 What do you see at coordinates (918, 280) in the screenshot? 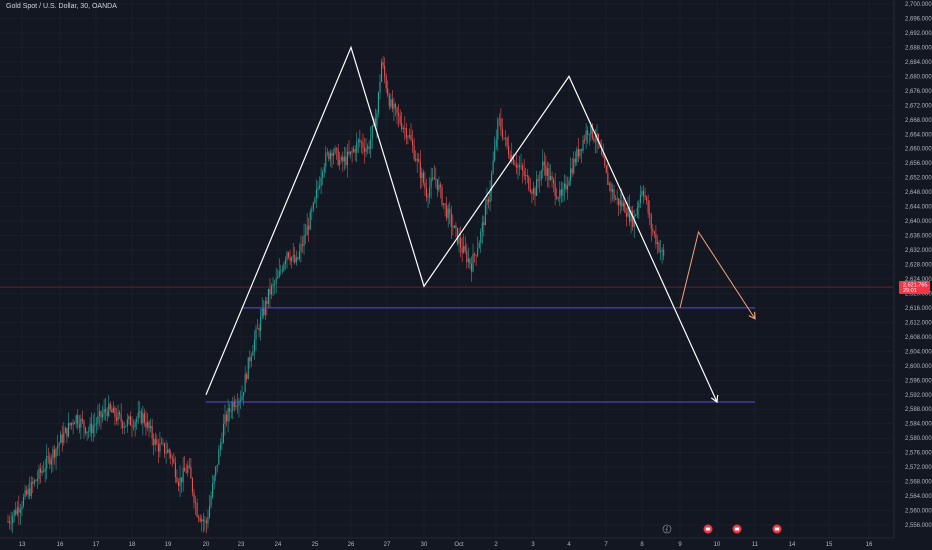
I see `price-axis-label: 2,624.000` at bounding box center [918, 280].